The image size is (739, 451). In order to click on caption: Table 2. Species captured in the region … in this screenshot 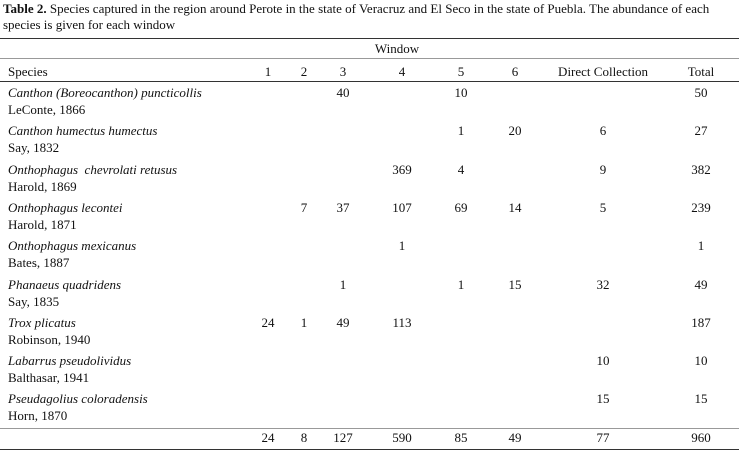, I will do `click(370, 17)`.